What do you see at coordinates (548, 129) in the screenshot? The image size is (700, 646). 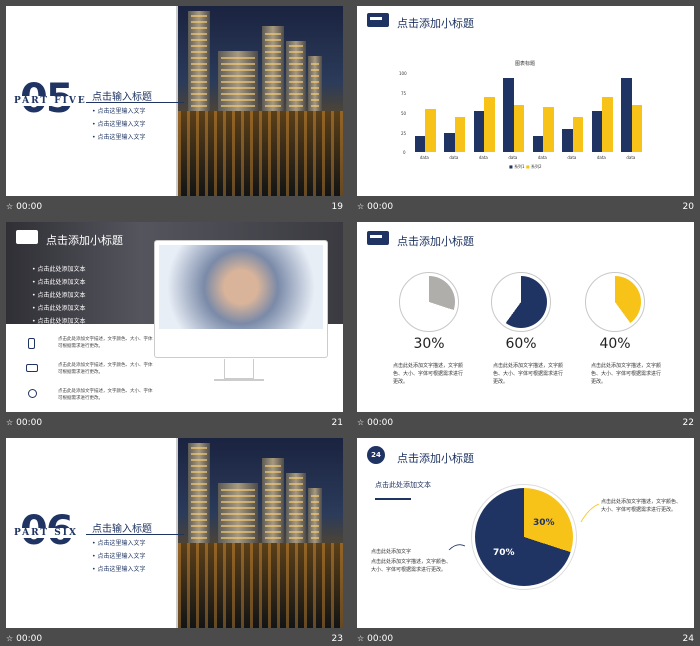 I see `bar-系列2-4` at bounding box center [548, 129].